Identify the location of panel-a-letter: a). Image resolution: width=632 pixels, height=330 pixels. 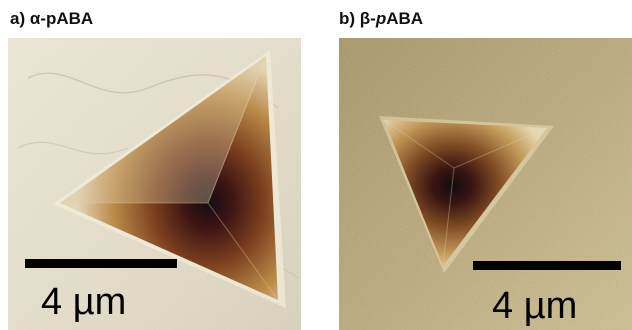
(18, 18).